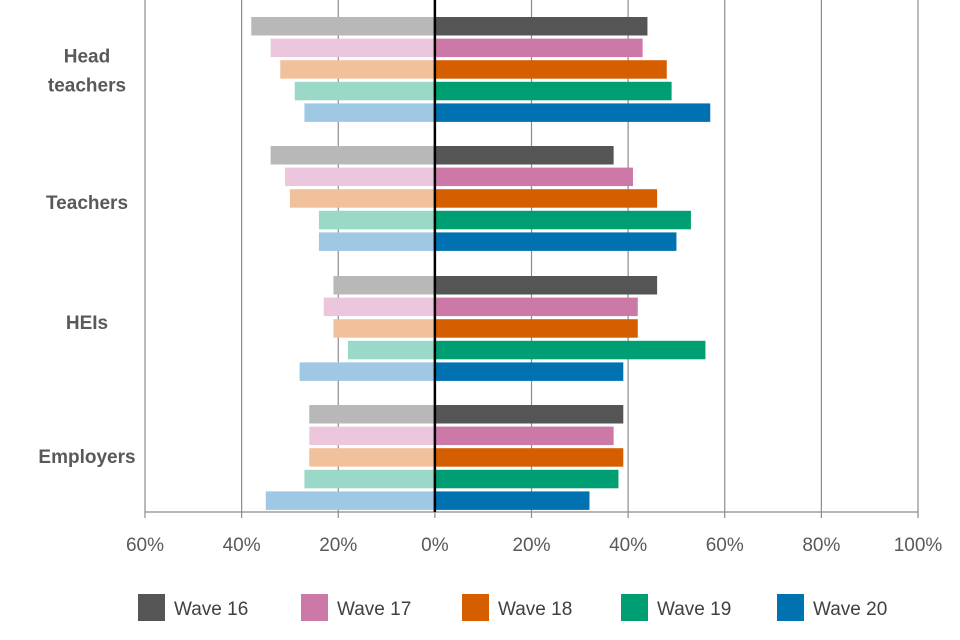 The height and width of the screenshot is (640, 960). What do you see at coordinates (86, 258) in the screenshot?
I see `category-labels: Head teachers Teachers HEIs Employers` at bounding box center [86, 258].